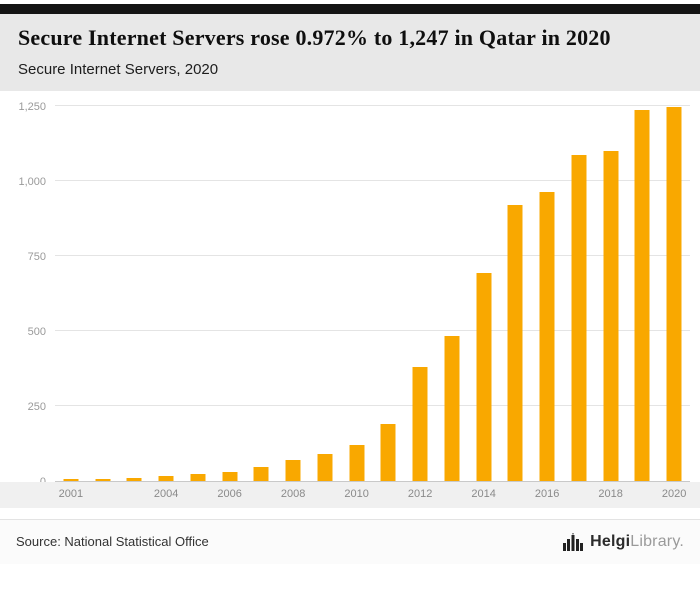 The image size is (700, 596). I want to click on bar-2003, so click(134, 479).